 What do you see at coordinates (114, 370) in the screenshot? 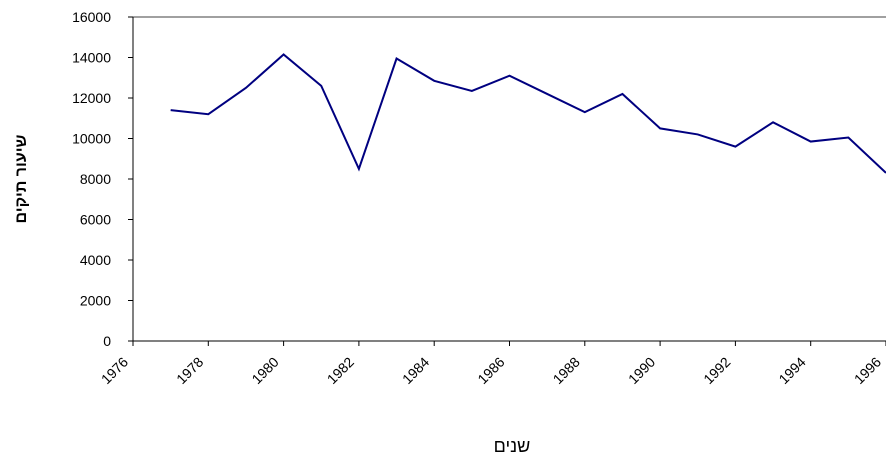
I see `x-tick-label: 1976` at bounding box center [114, 370].